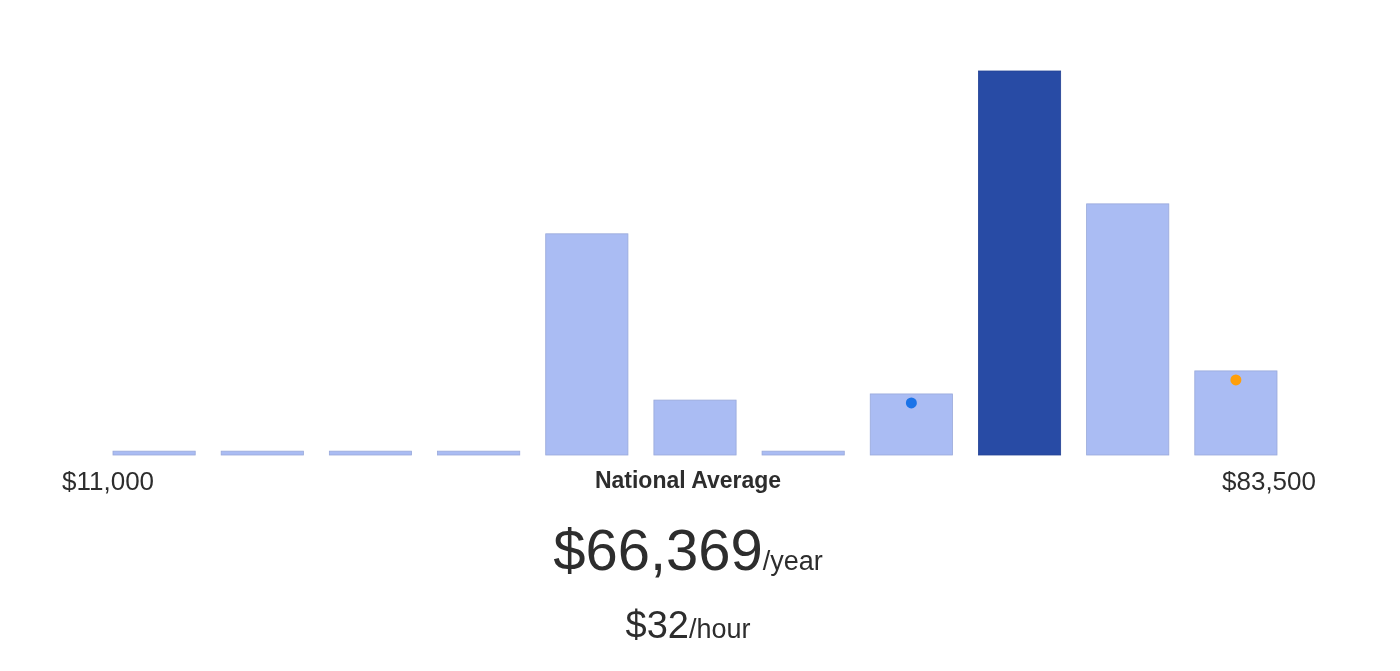  I want to click on text: $32, so click(657, 625).